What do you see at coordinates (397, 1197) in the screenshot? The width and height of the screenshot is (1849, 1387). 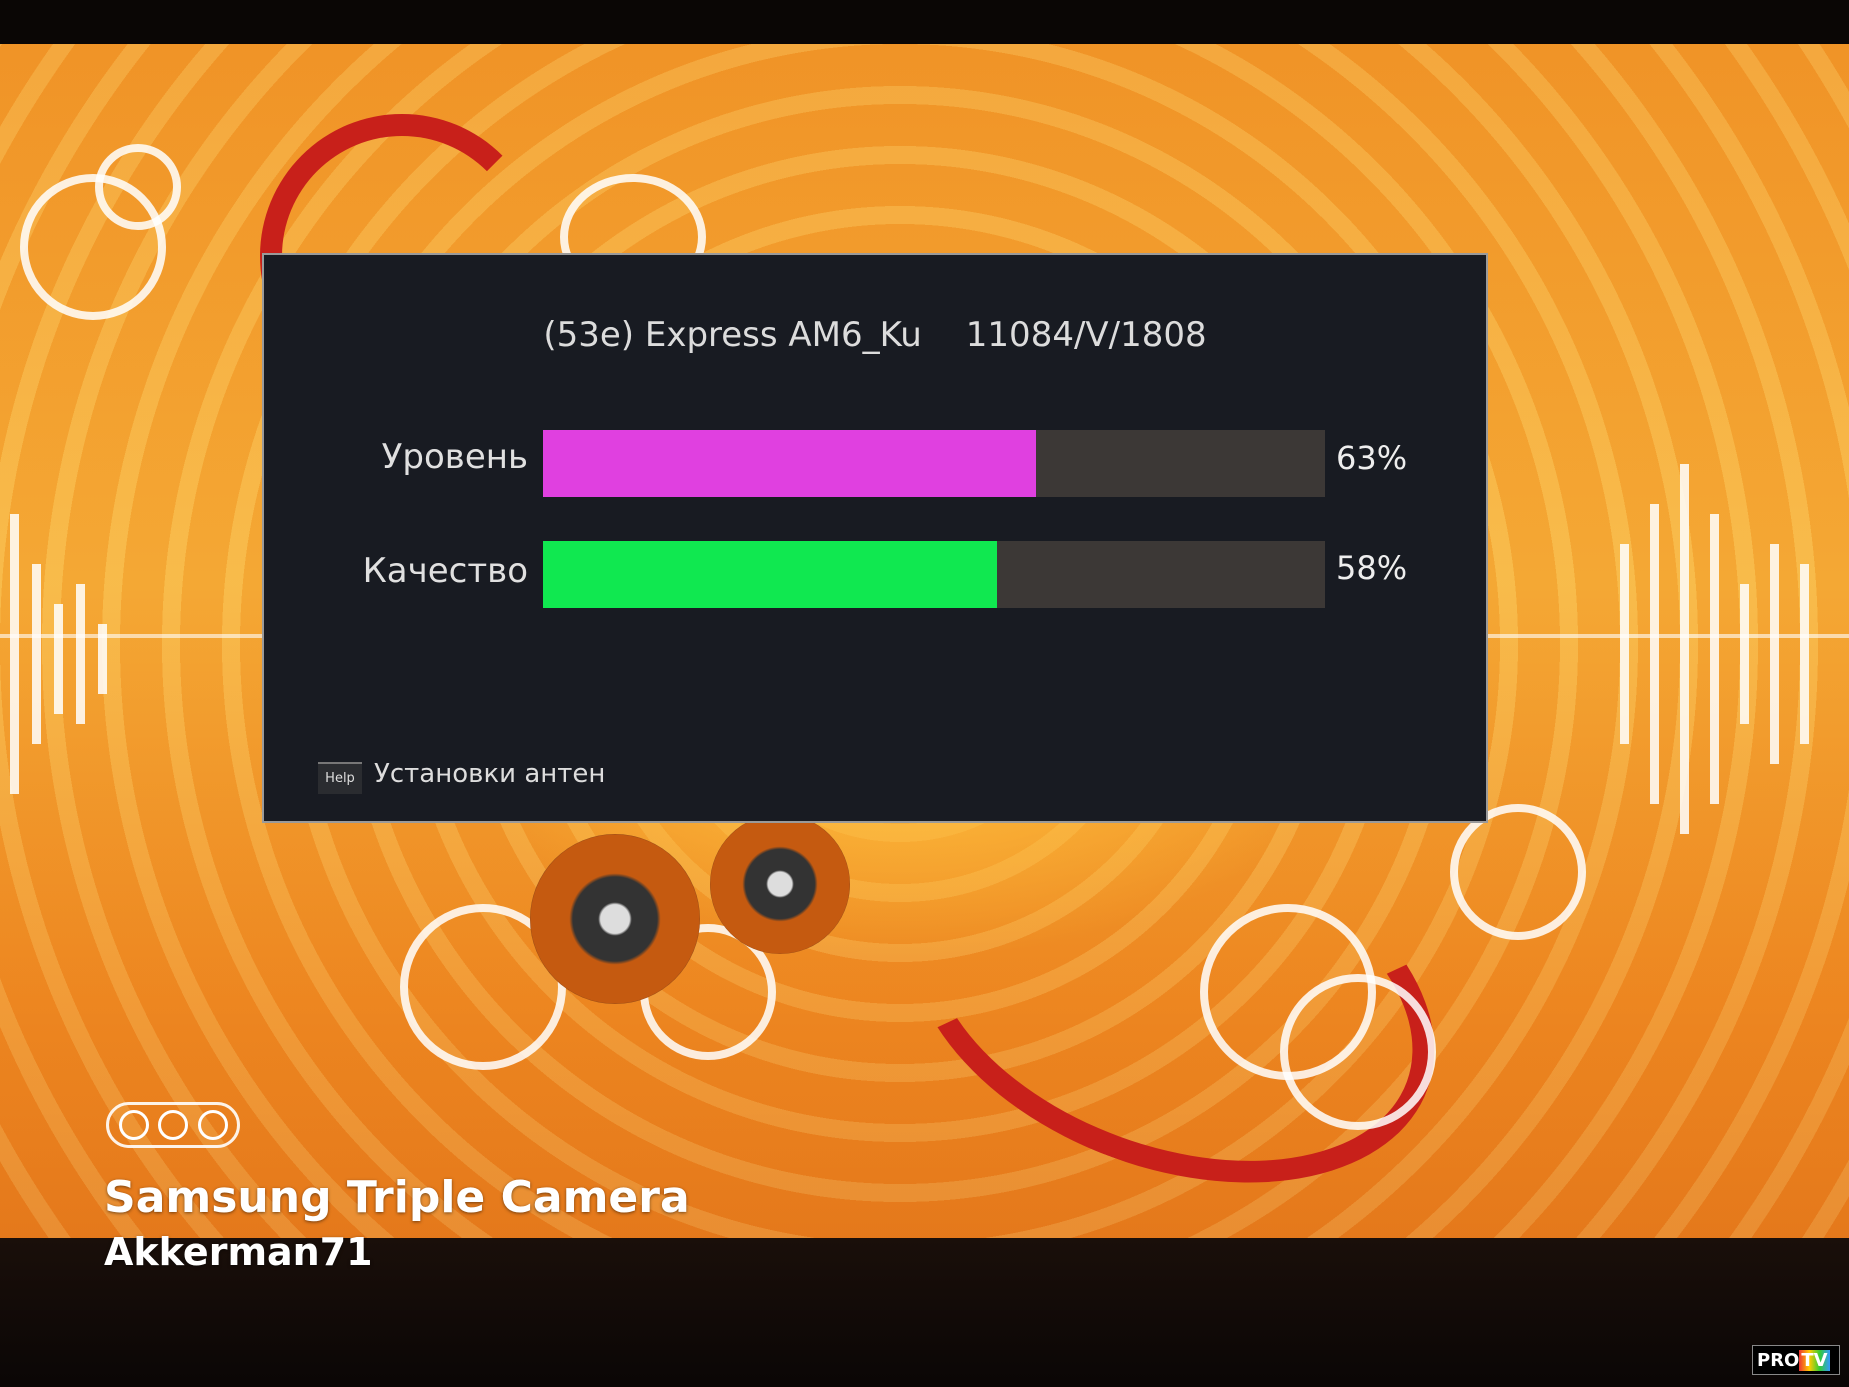 I see `camera-watermark: Samsung Triple Camera` at bounding box center [397, 1197].